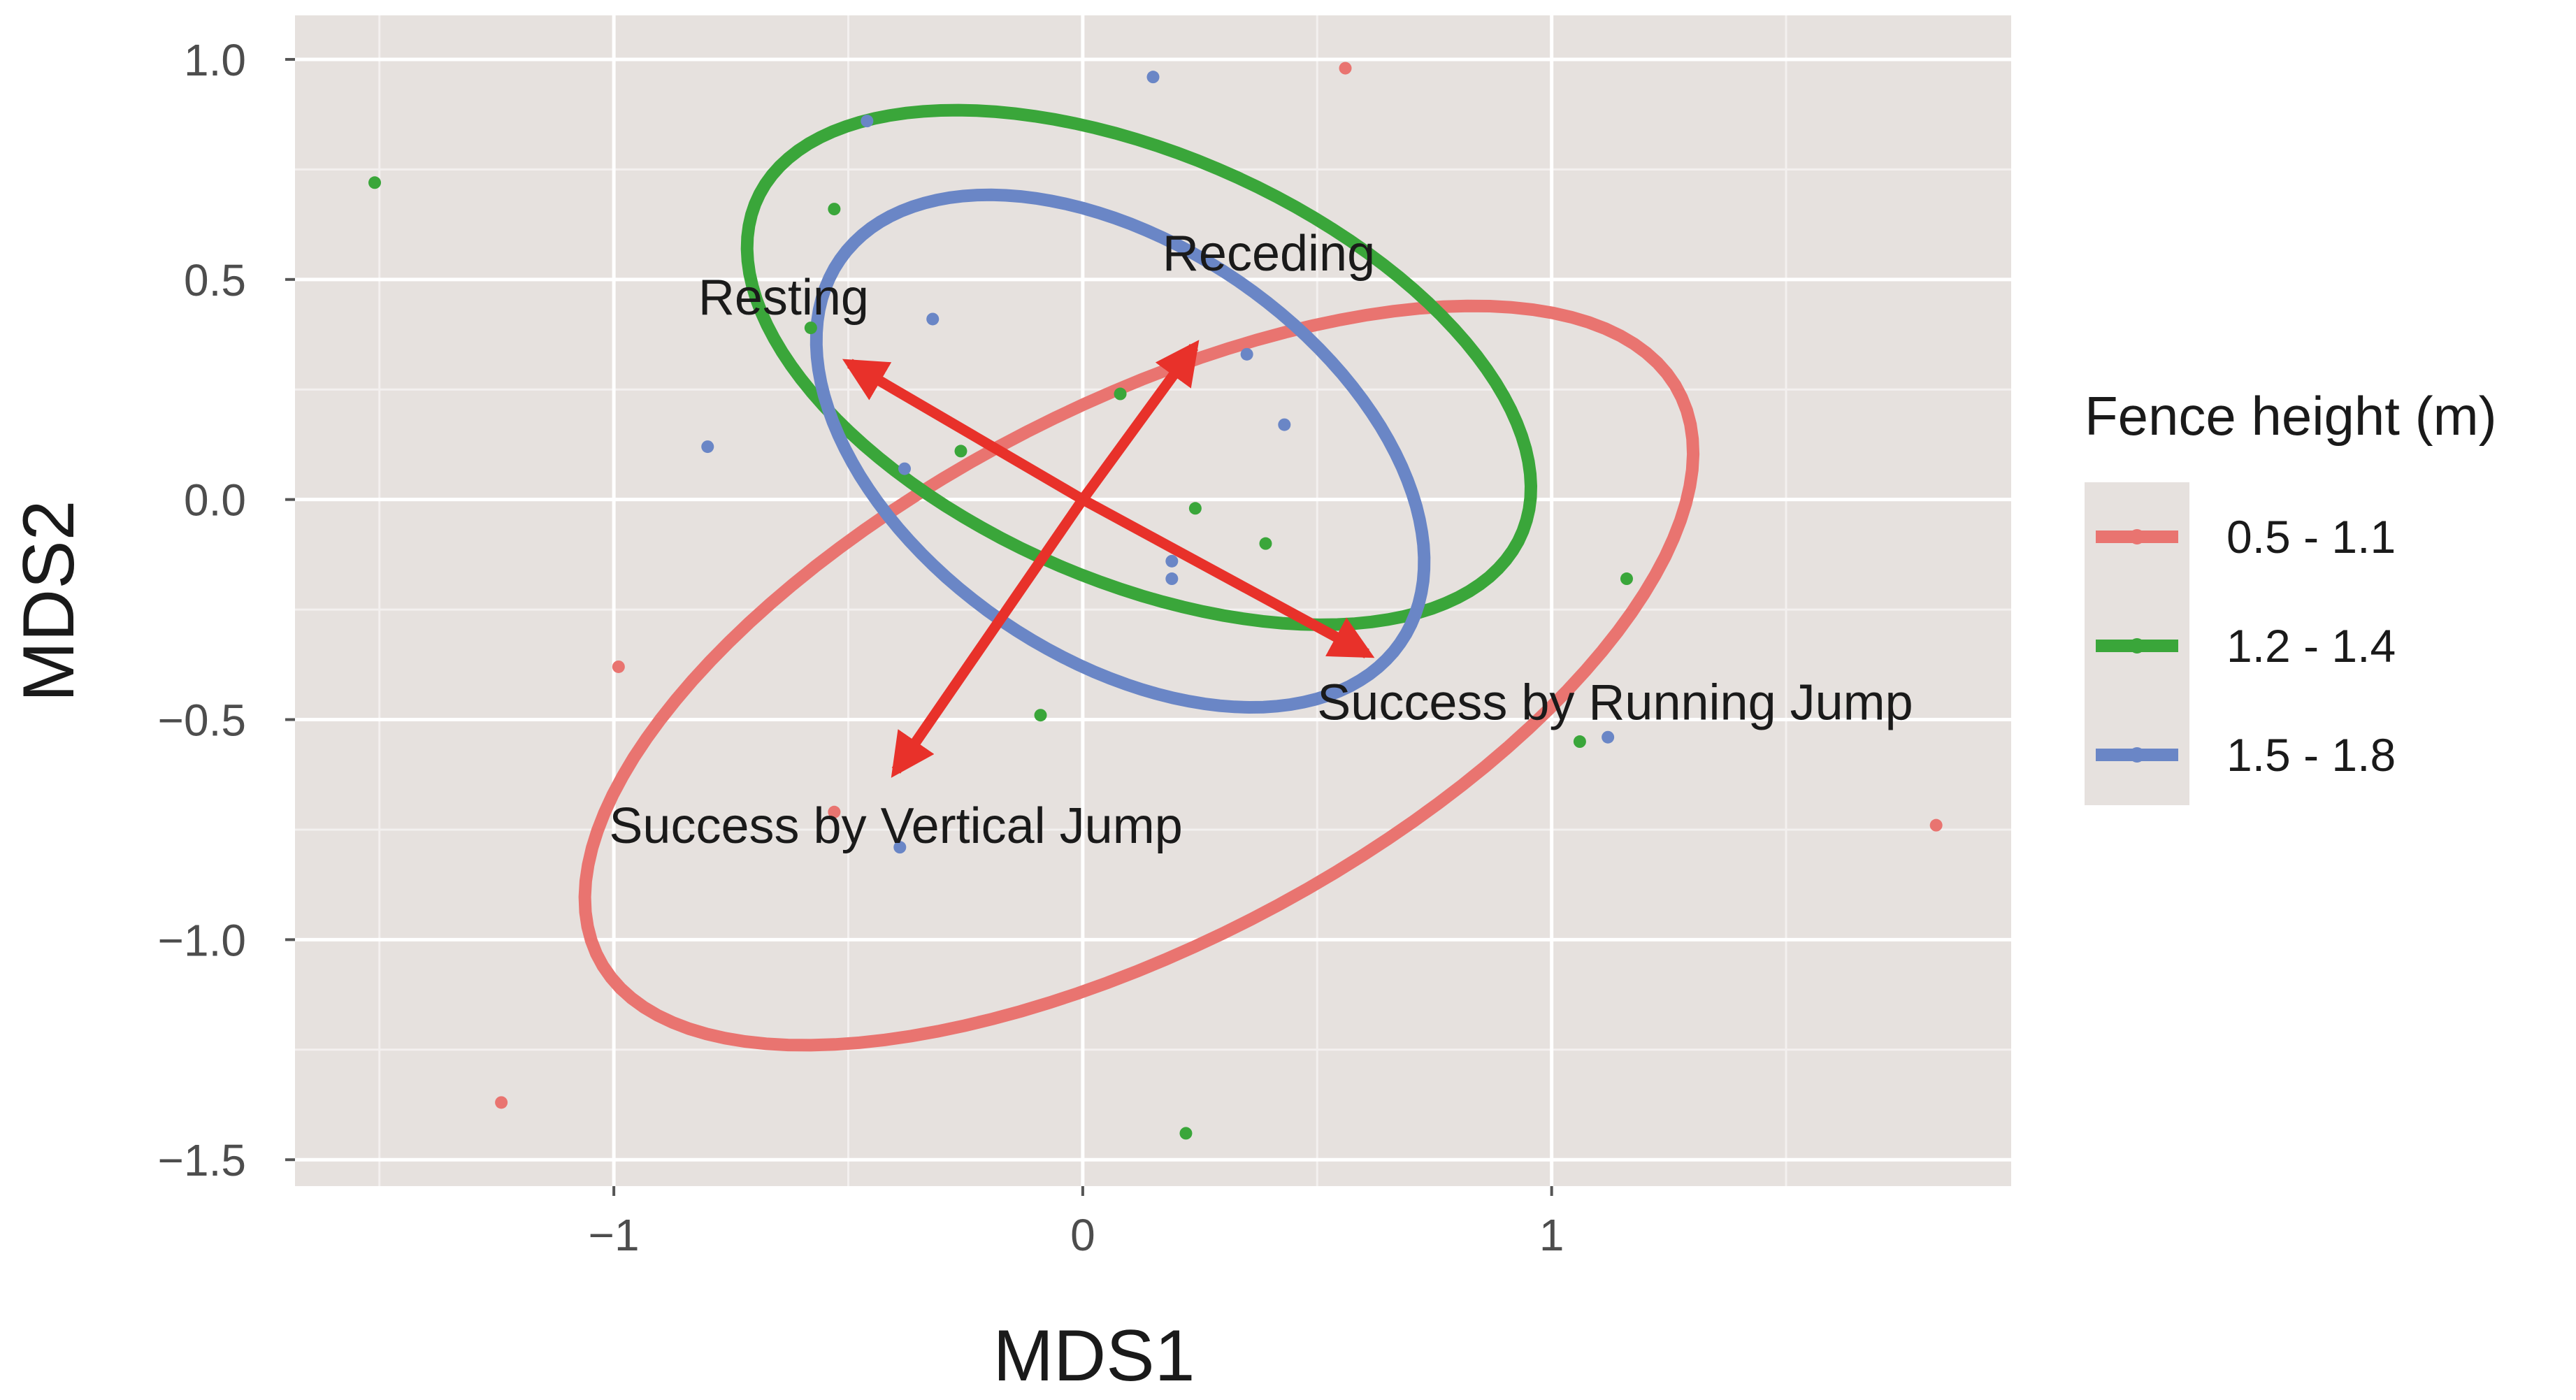 This screenshot has height=1400, width=2576. I want to click on y-tick-label: −0.5, so click(202, 720).